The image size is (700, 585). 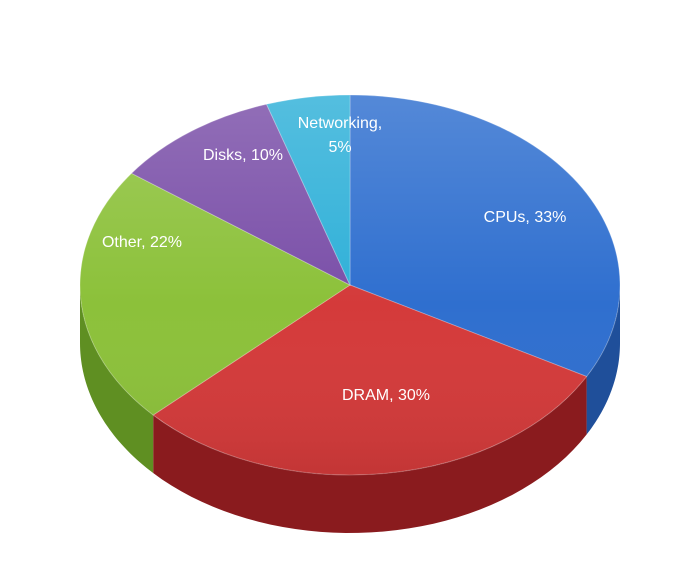 I want to click on slice-label-other: Other, 22%, so click(x=142, y=242).